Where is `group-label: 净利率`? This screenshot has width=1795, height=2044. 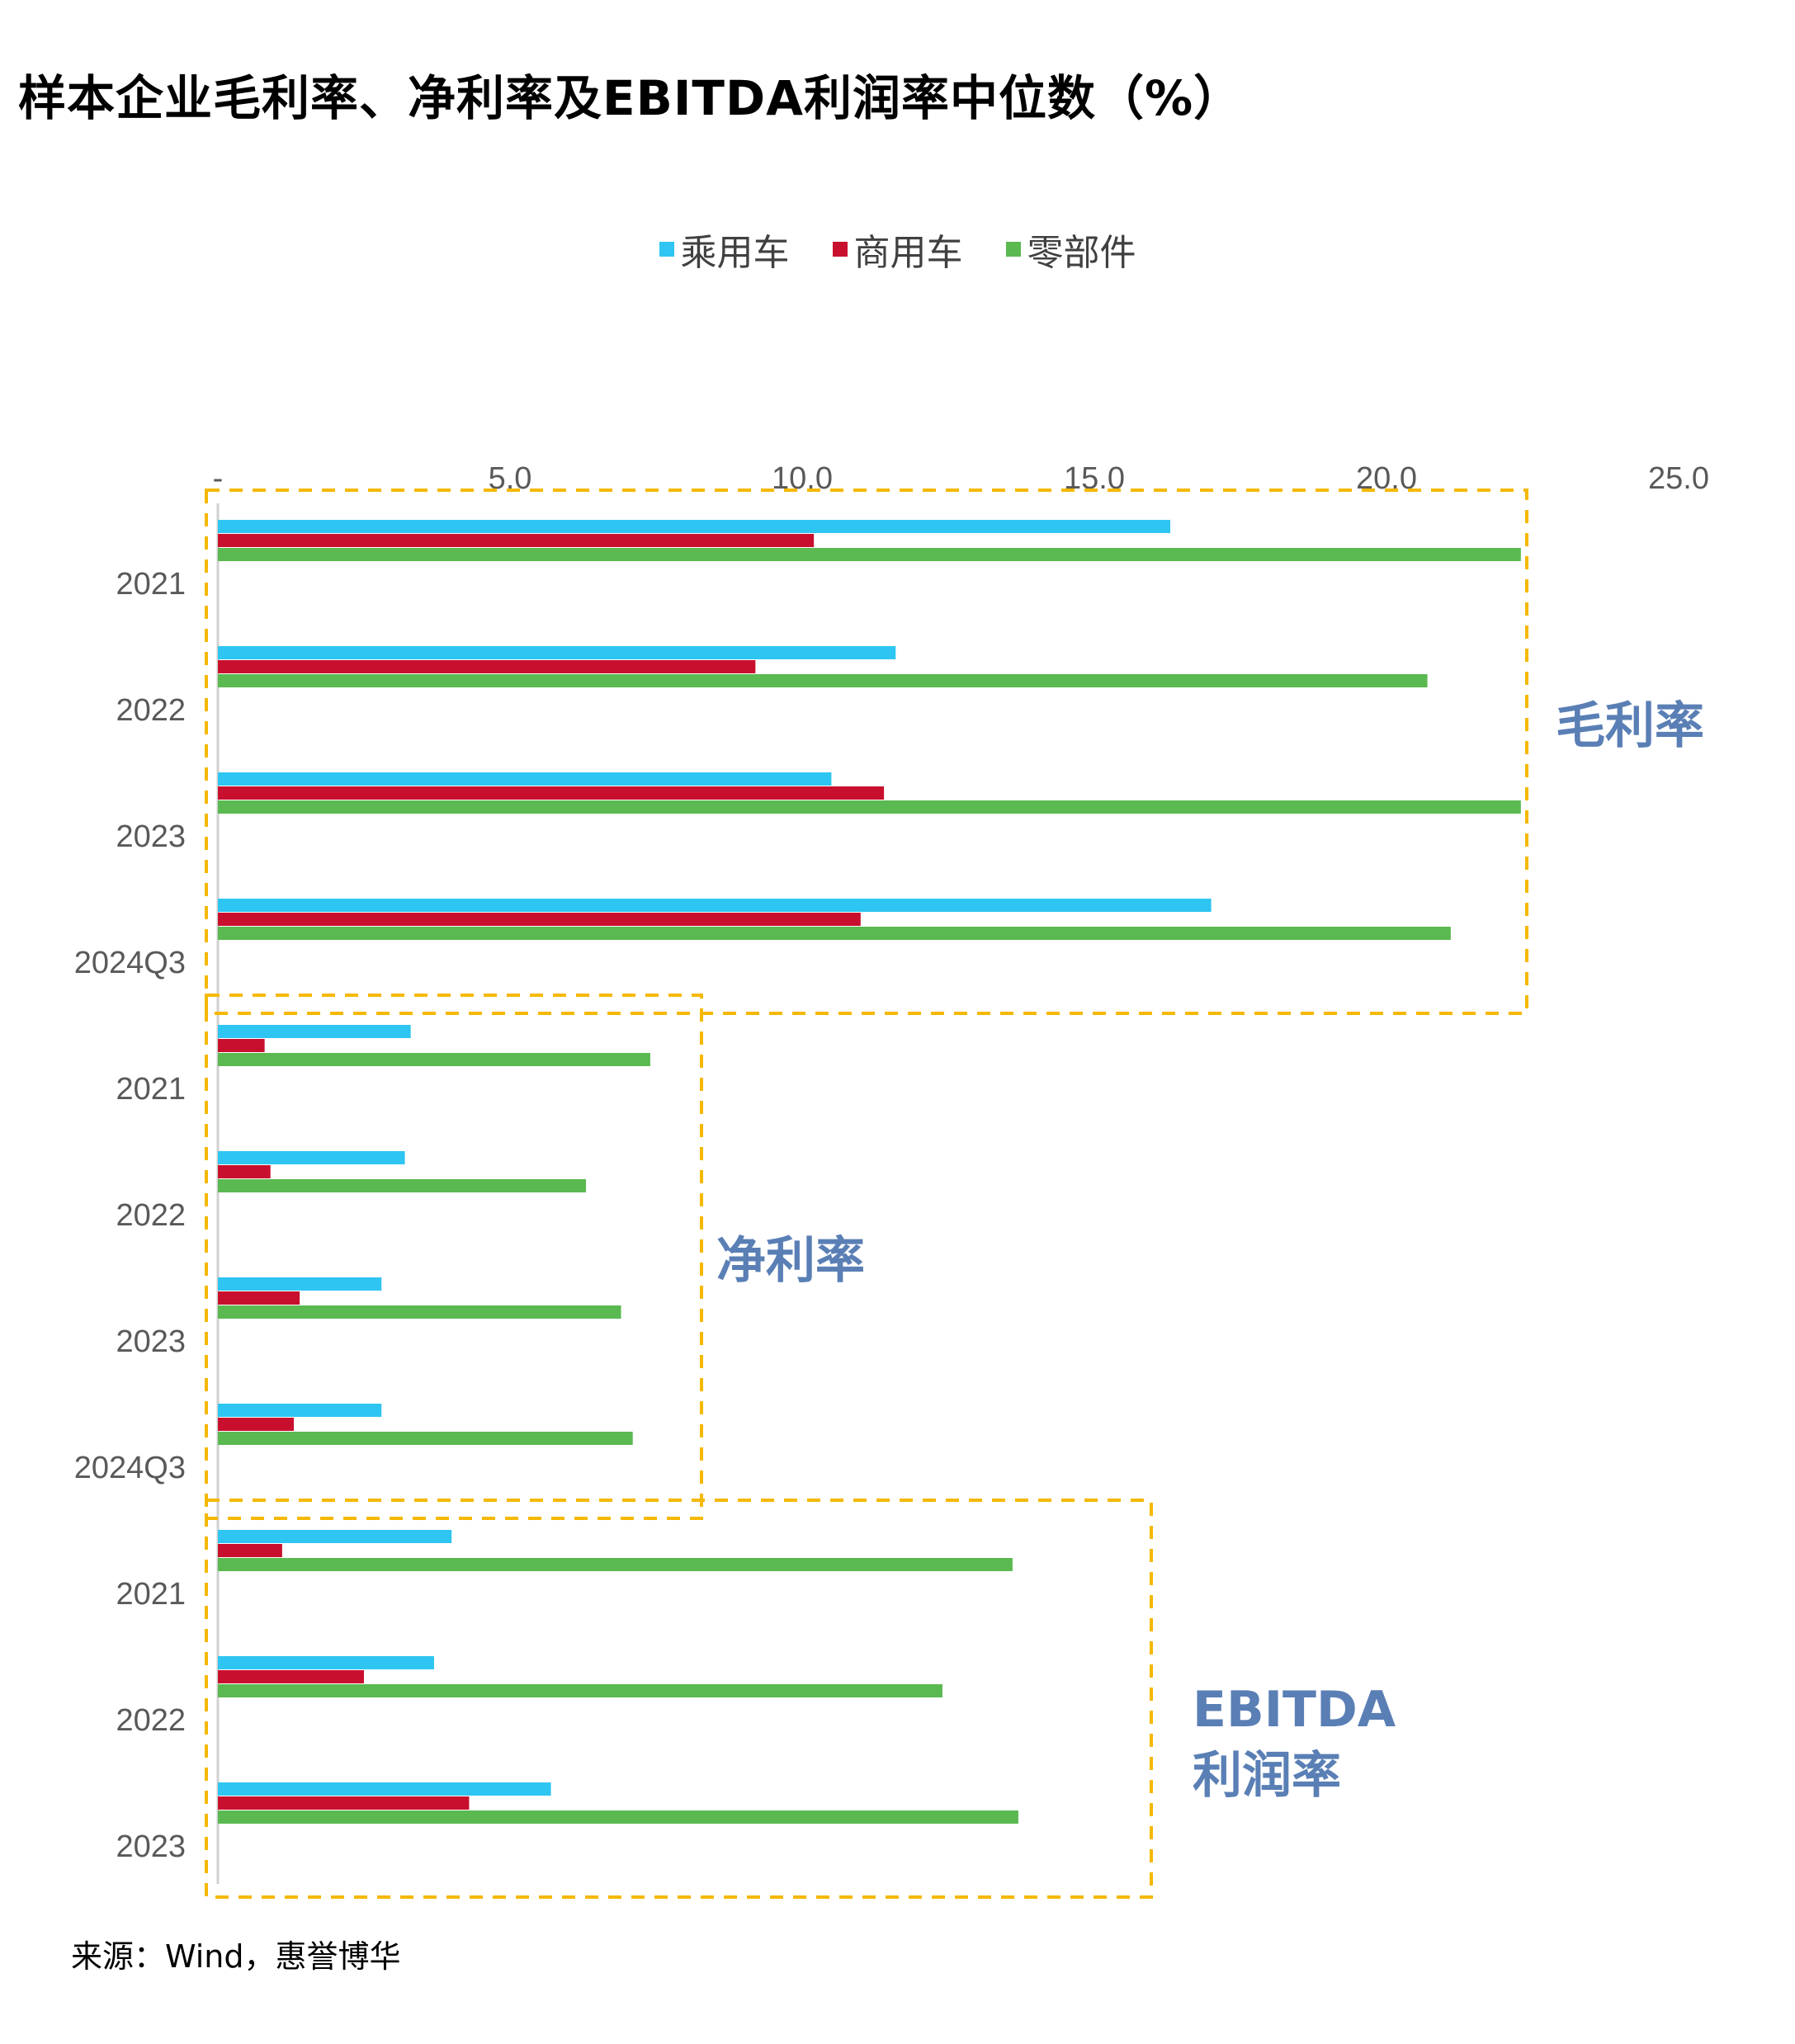 group-label: 净利率 is located at coordinates (790, 1261).